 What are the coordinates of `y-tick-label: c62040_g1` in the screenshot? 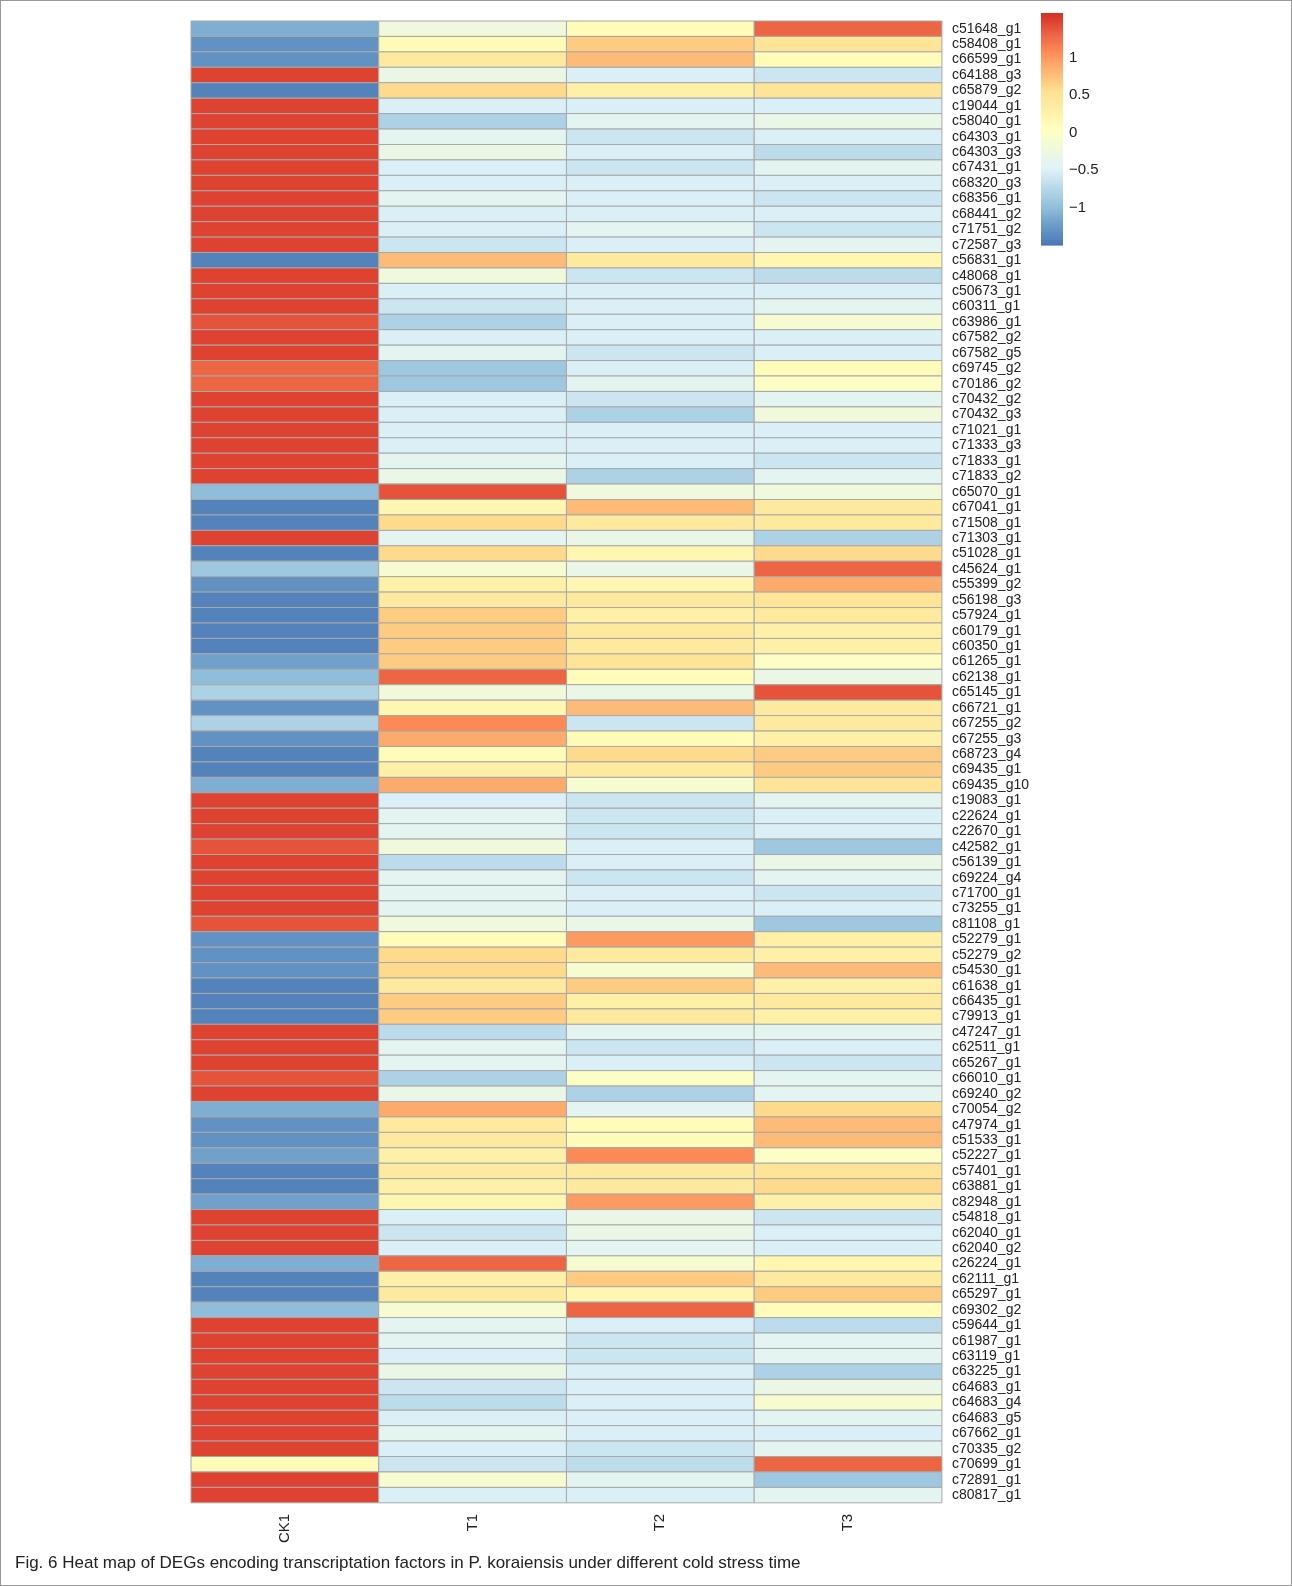 It's located at (986, 1231).